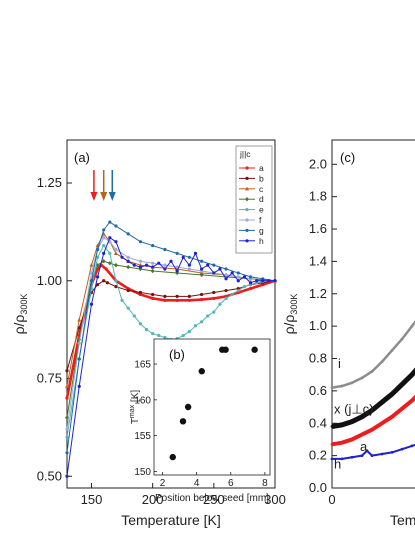  What do you see at coordinates (318, 260) in the screenshot?
I see `y-tick-label: 1.4` at bounding box center [318, 260].